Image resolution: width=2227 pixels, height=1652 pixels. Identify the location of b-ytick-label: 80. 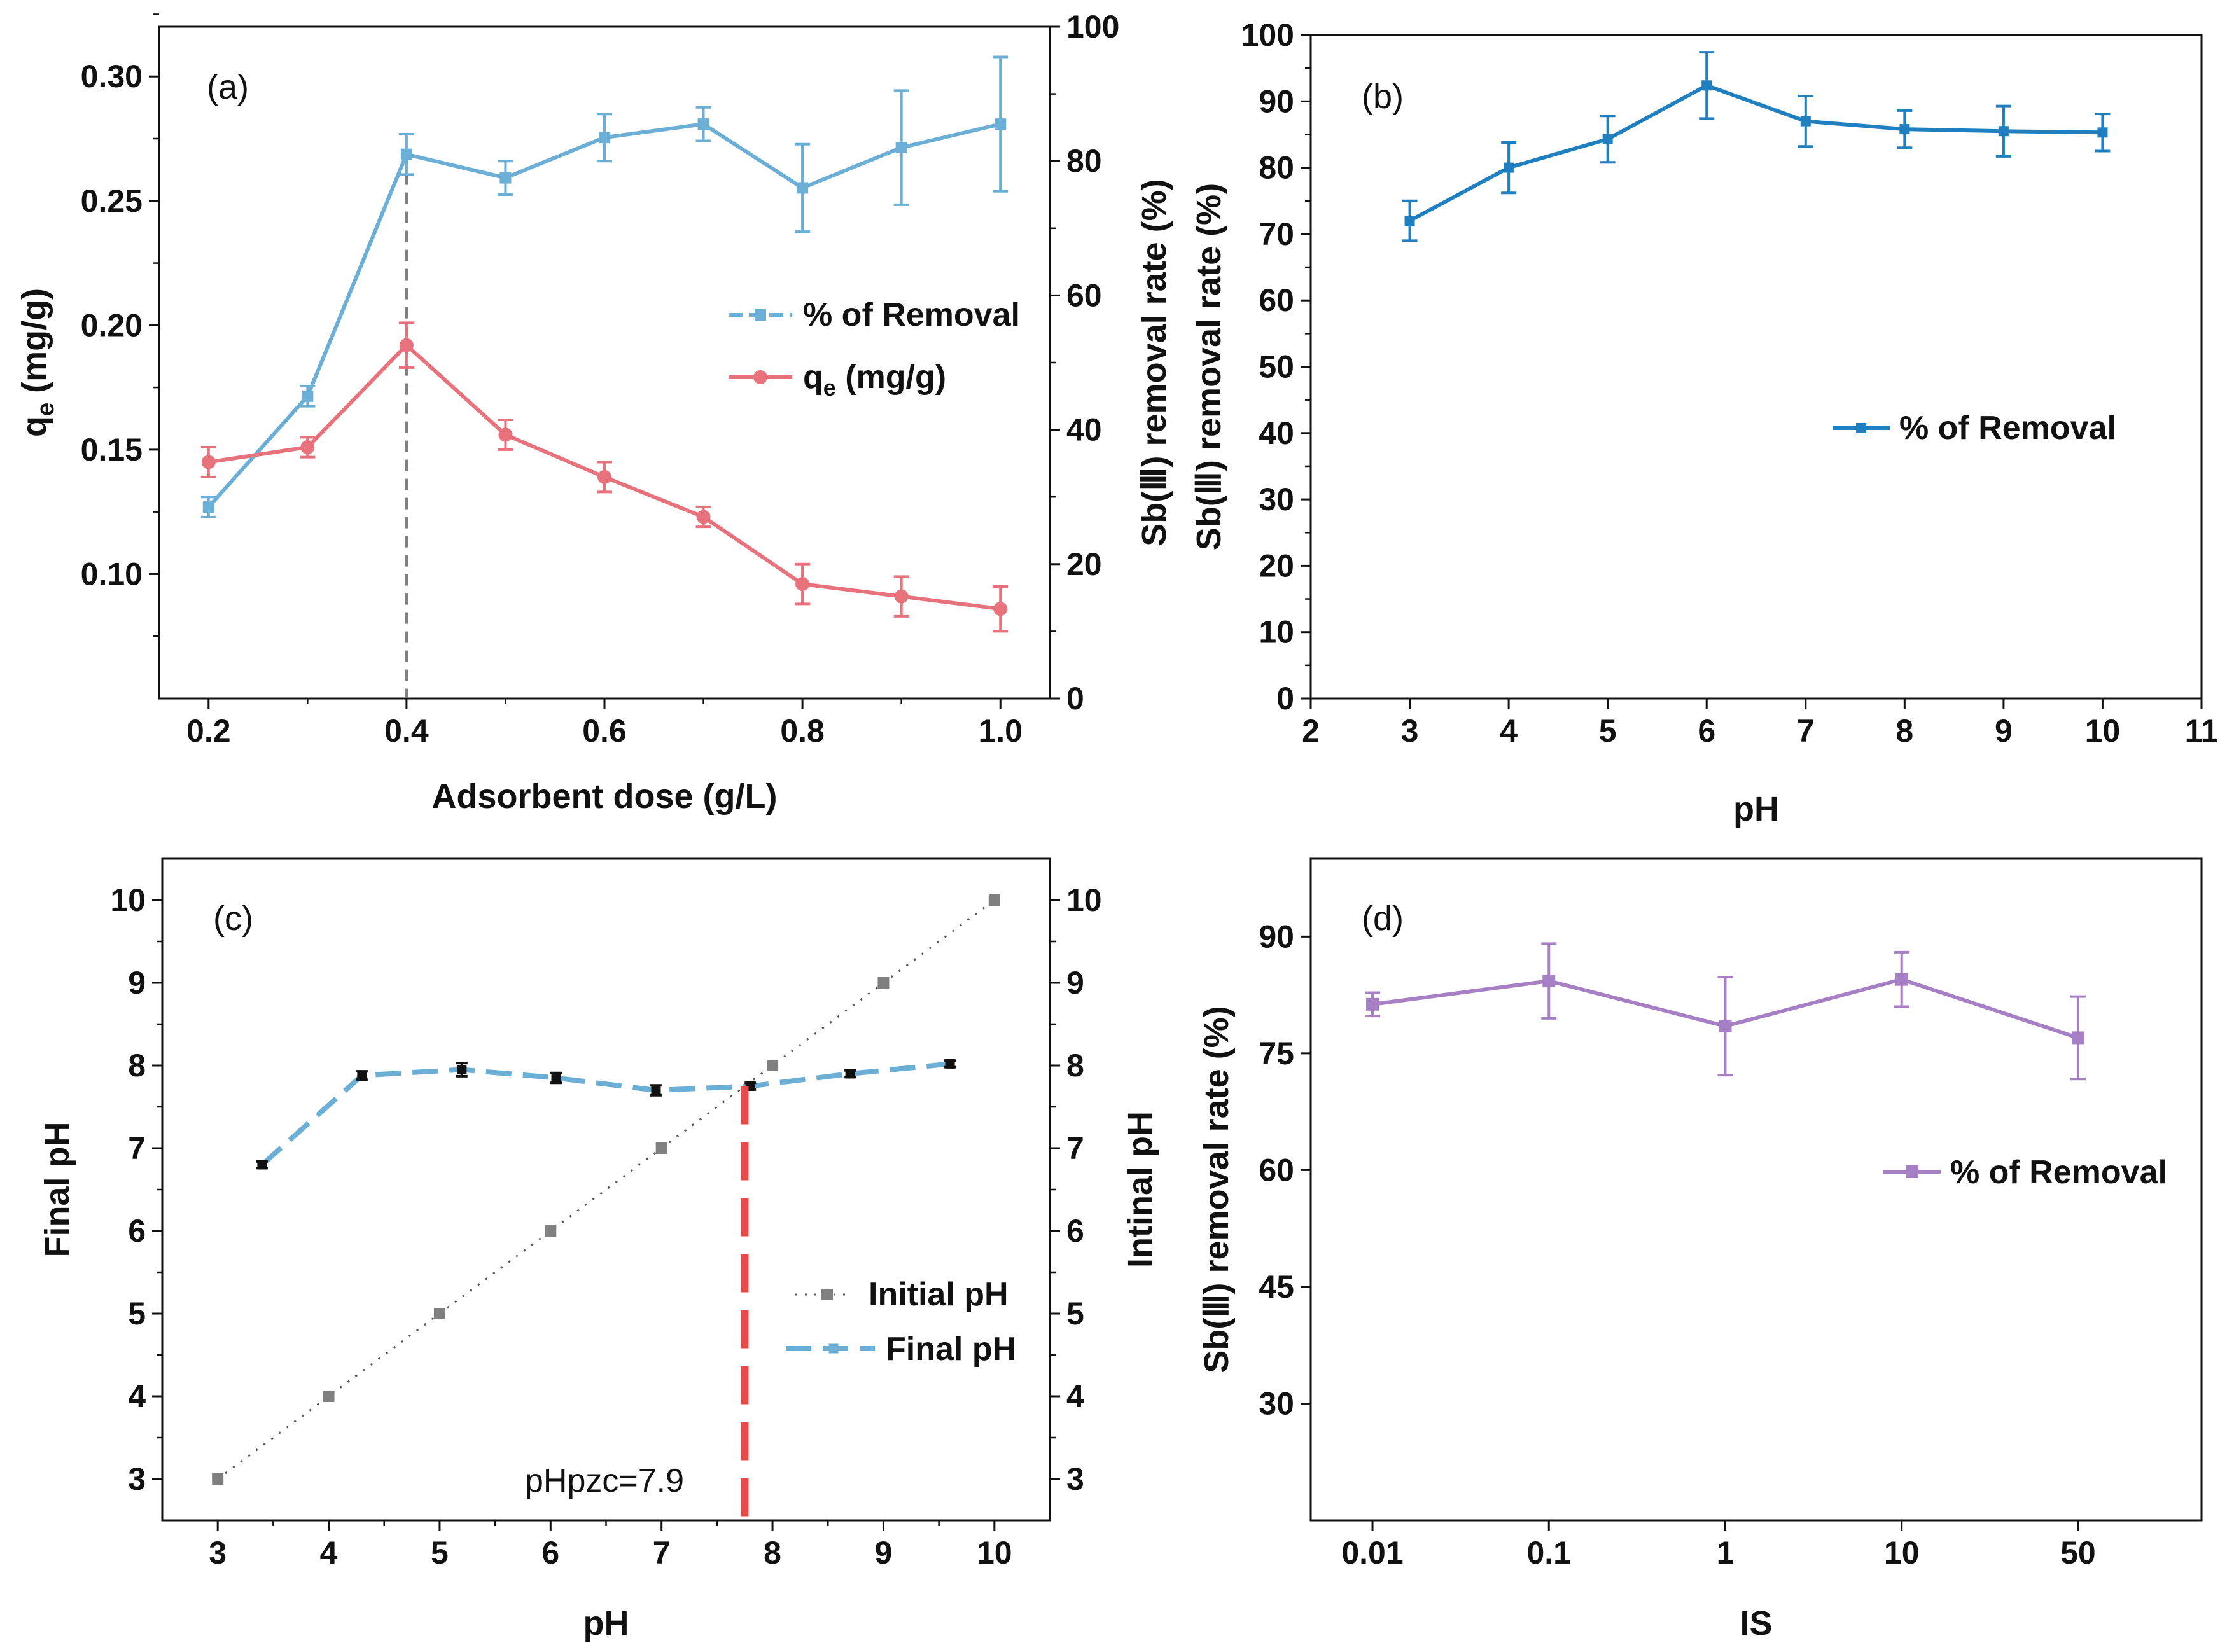
(1276, 168).